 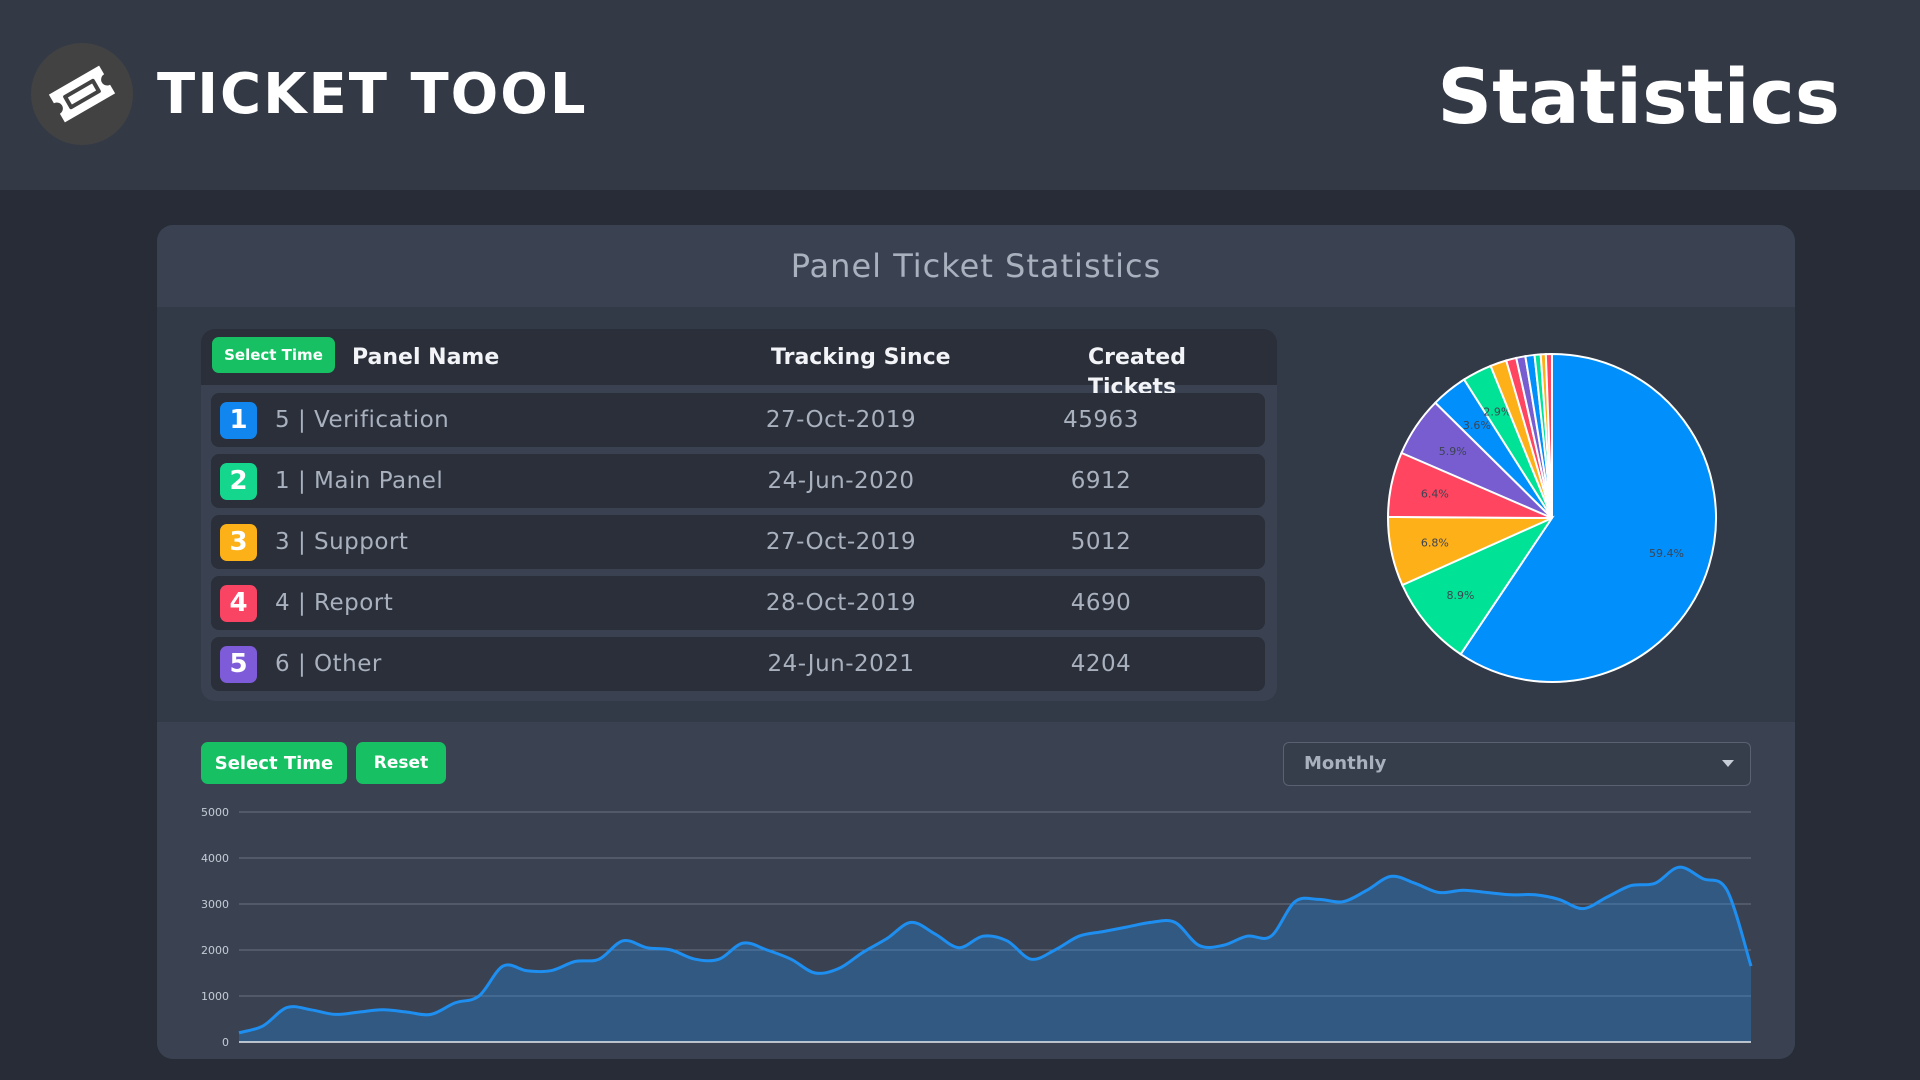 I want to click on pie-chart: 59.4% 8.9% 6.8% 6.4% 5.9% 3.6%2.9%, so click(x=1551, y=517).